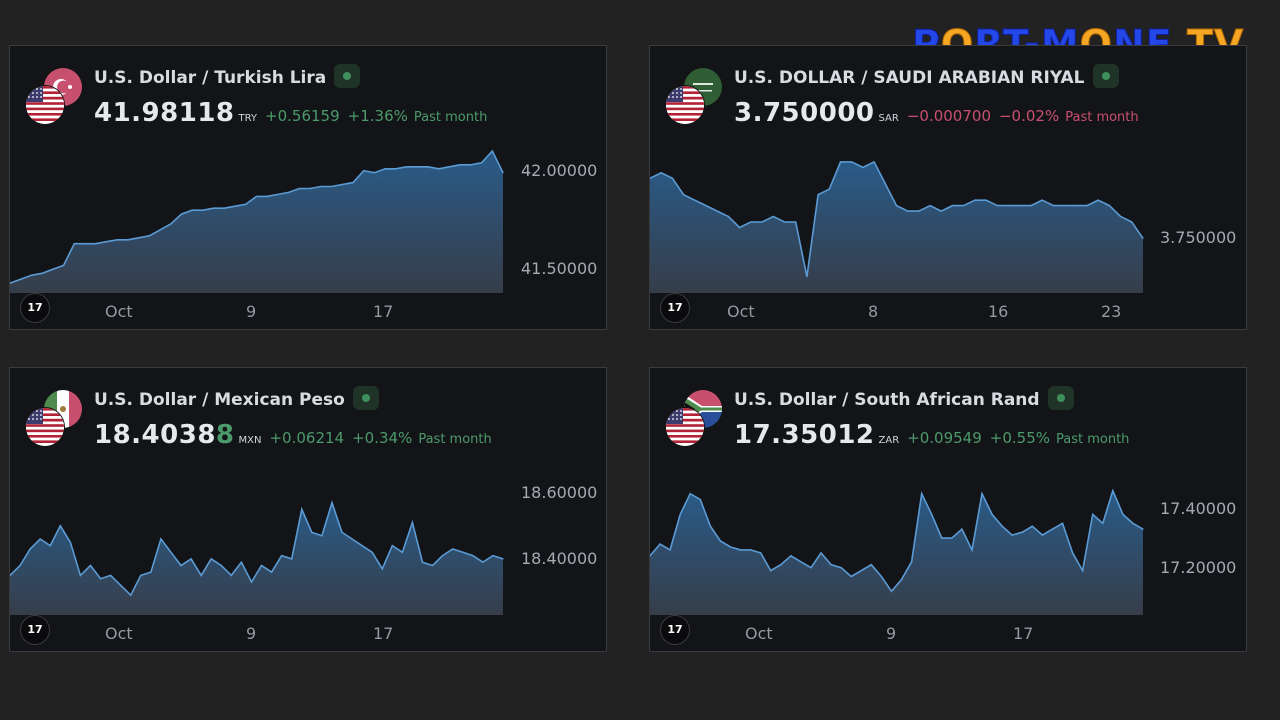 The image size is (1280, 720). What do you see at coordinates (1198, 508) in the screenshot?
I see `y-axis-tick-label: 17.40000` at bounding box center [1198, 508].